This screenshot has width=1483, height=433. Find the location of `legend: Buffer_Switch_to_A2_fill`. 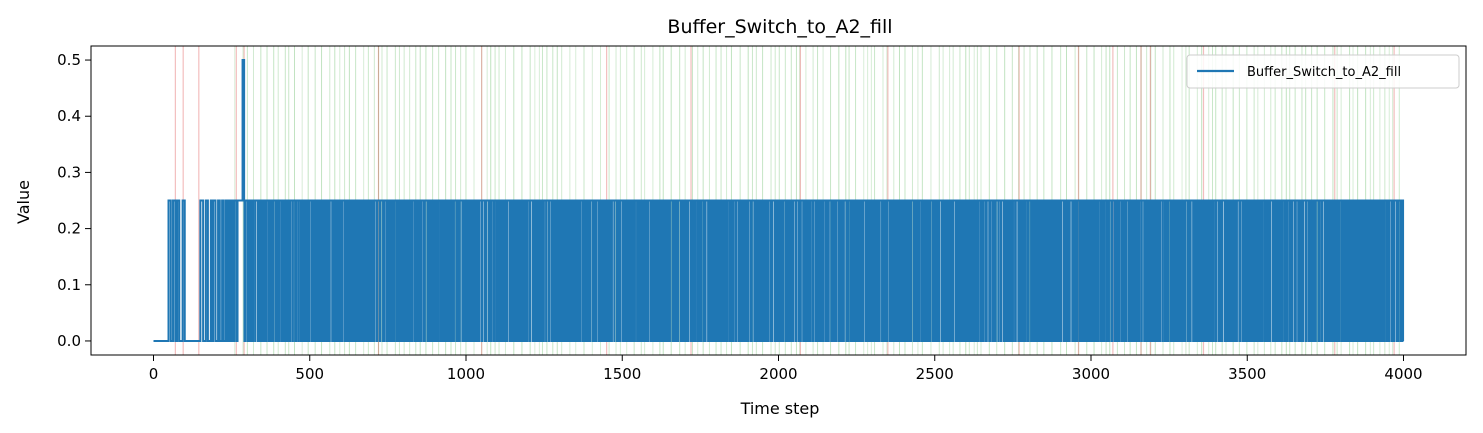

legend: Buffer_Switch_to_A2_fill is located at coordinates (1323, 71).